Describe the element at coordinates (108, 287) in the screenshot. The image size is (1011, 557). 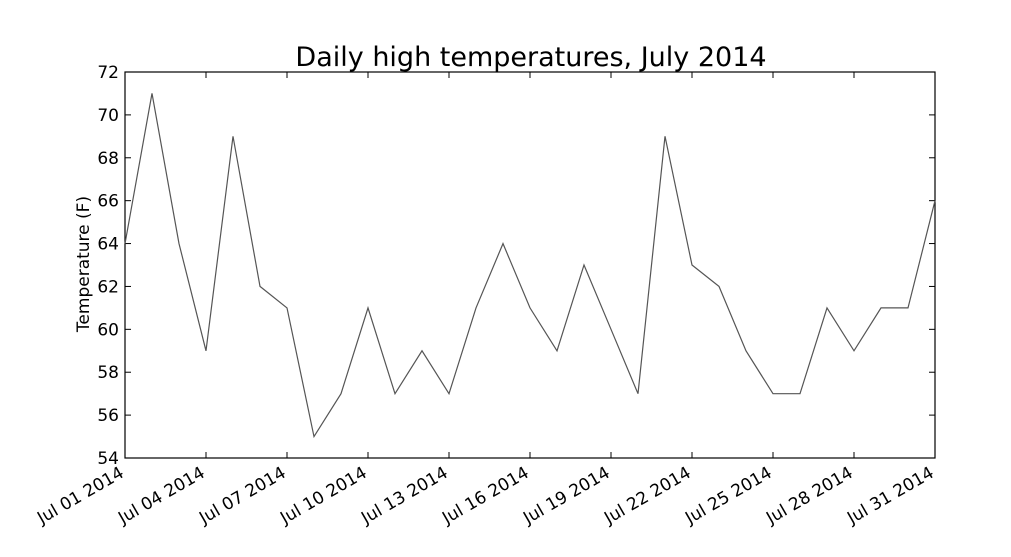
I see `y-tick-label: 62` at that location.